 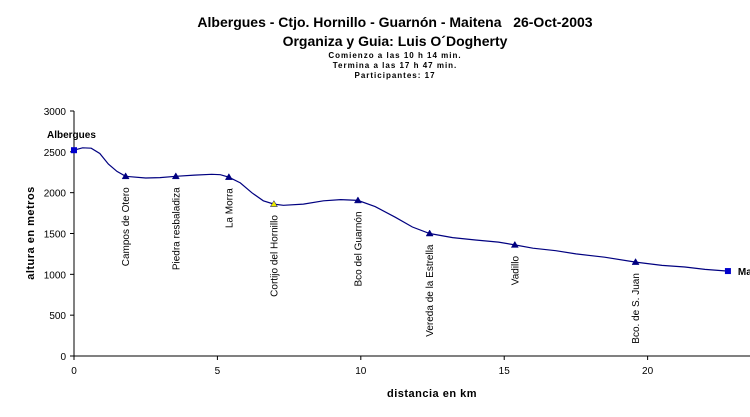 I want to click on waypoint-label: Maitena, so click(x=744, y=272).